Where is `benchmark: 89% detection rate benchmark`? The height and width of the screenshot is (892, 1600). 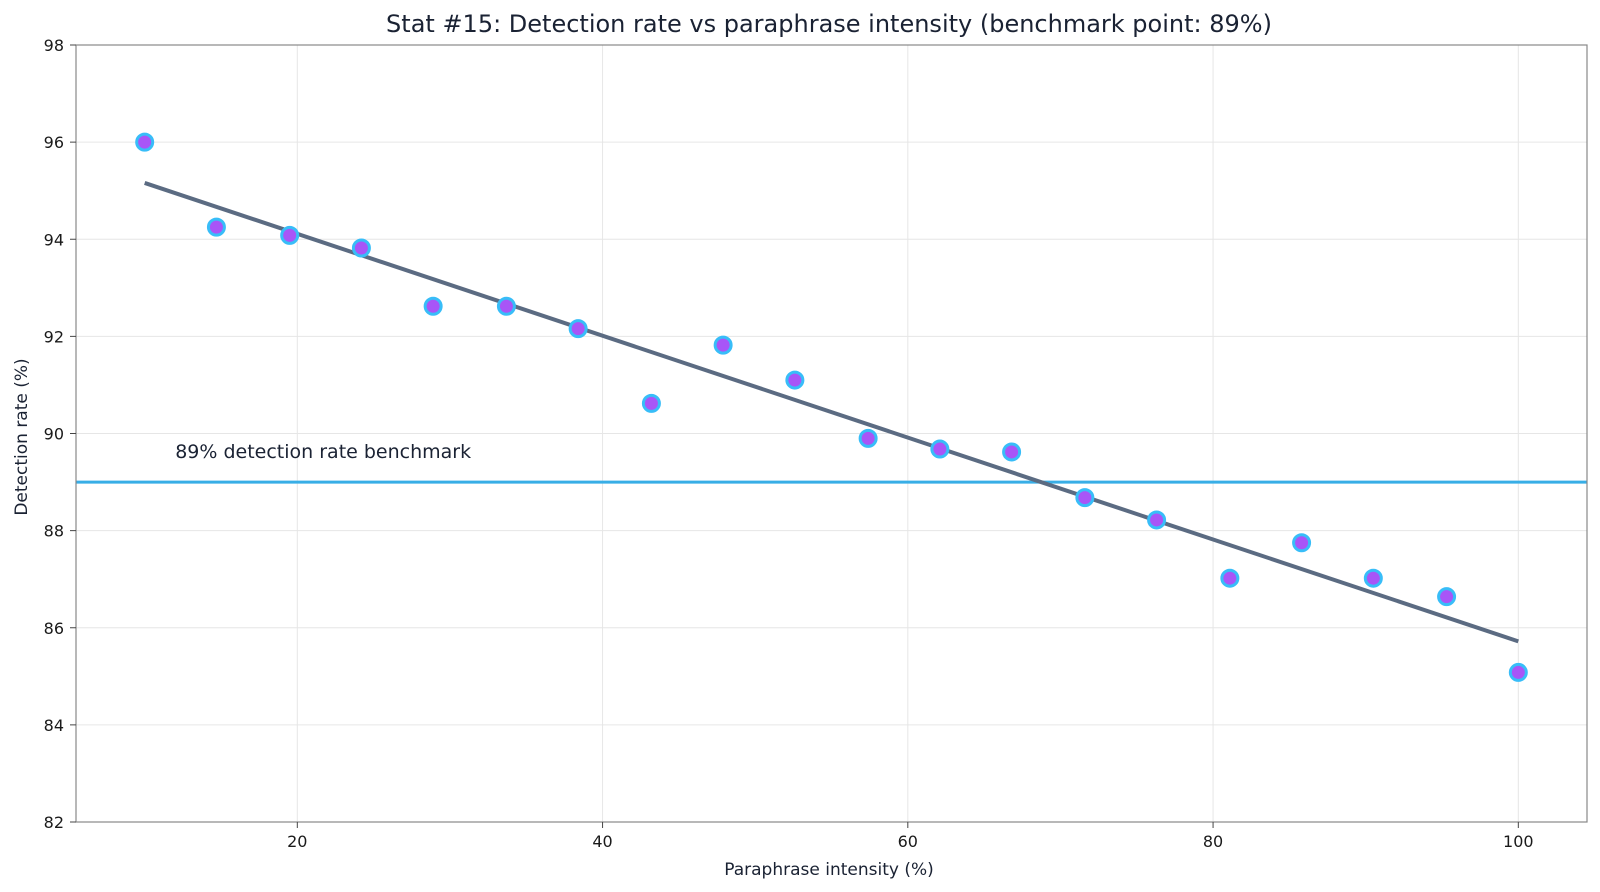 benchmark: 89% detection rate benchmark is located at coordinates (831, 462).